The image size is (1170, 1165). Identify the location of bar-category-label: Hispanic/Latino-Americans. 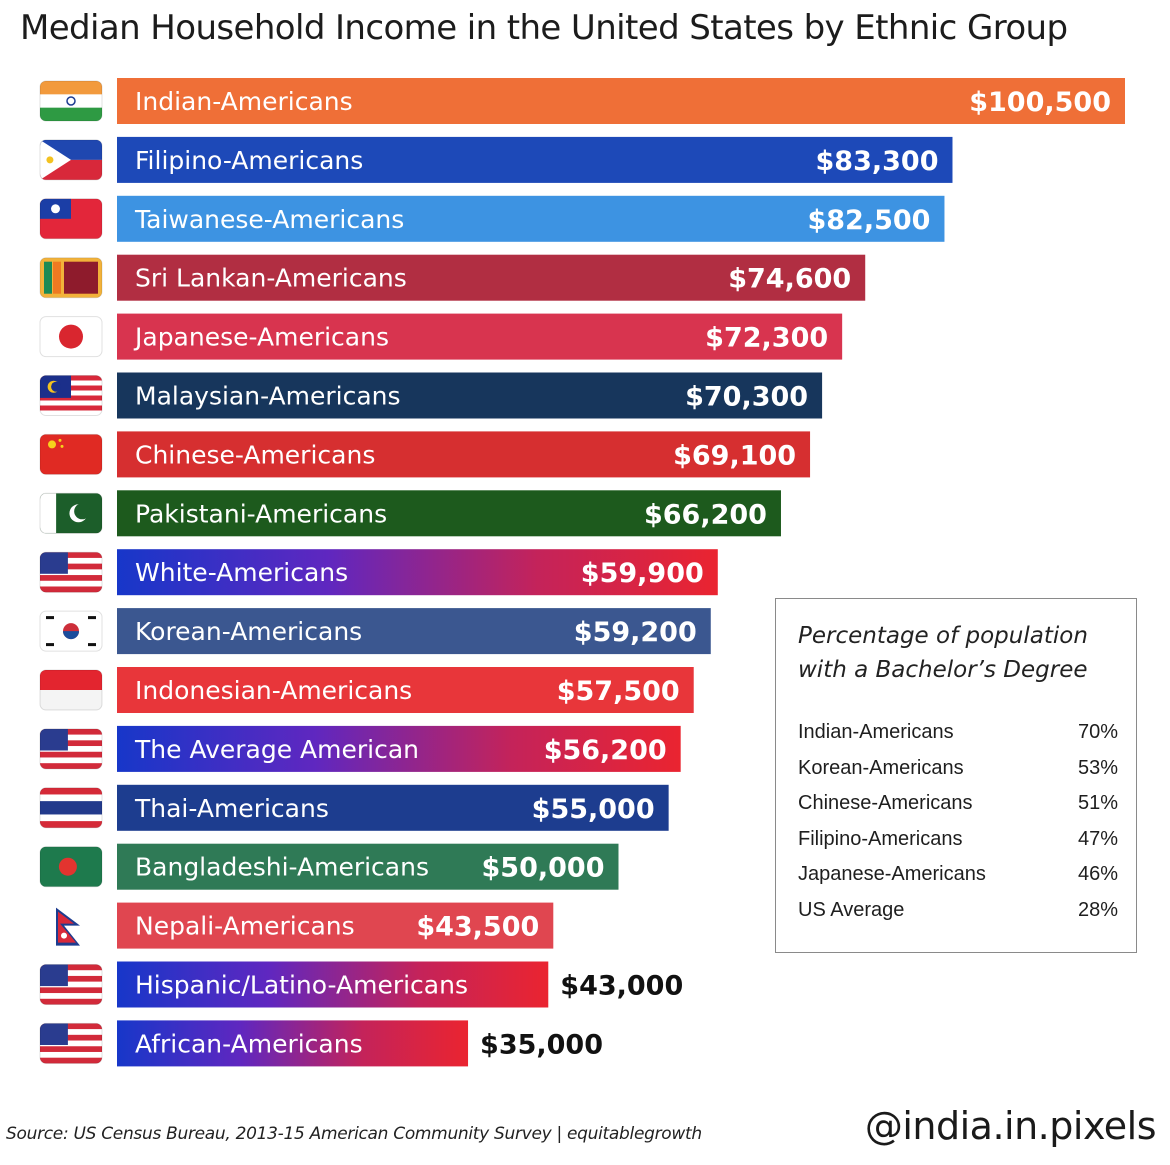
(301, 985).